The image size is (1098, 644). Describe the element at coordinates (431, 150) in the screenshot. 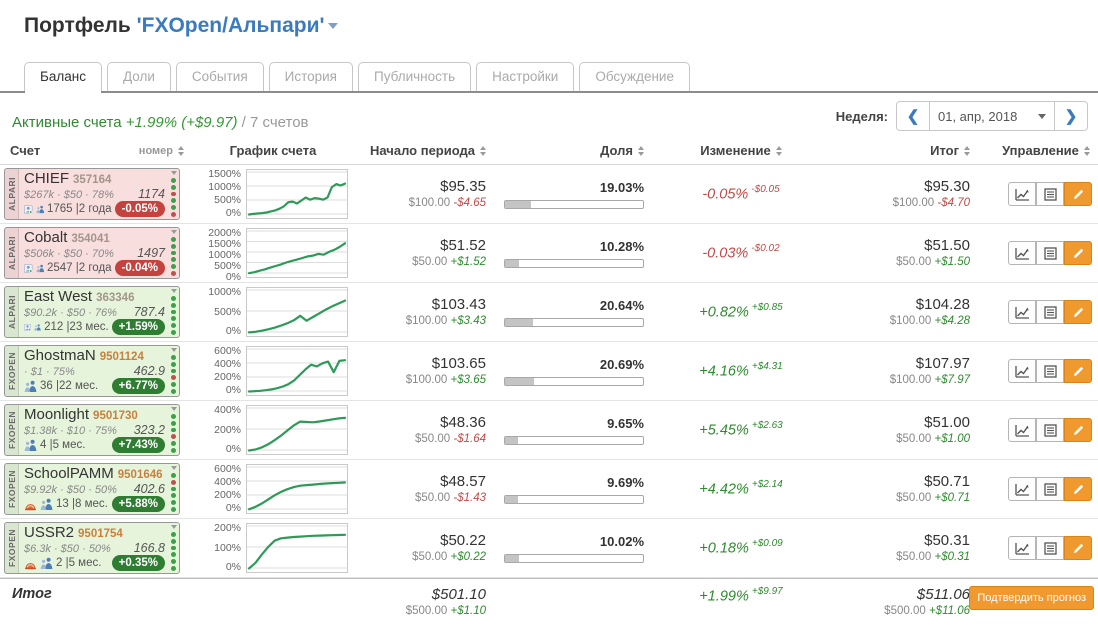

I see `header-period-start: Начало периода` at that location.